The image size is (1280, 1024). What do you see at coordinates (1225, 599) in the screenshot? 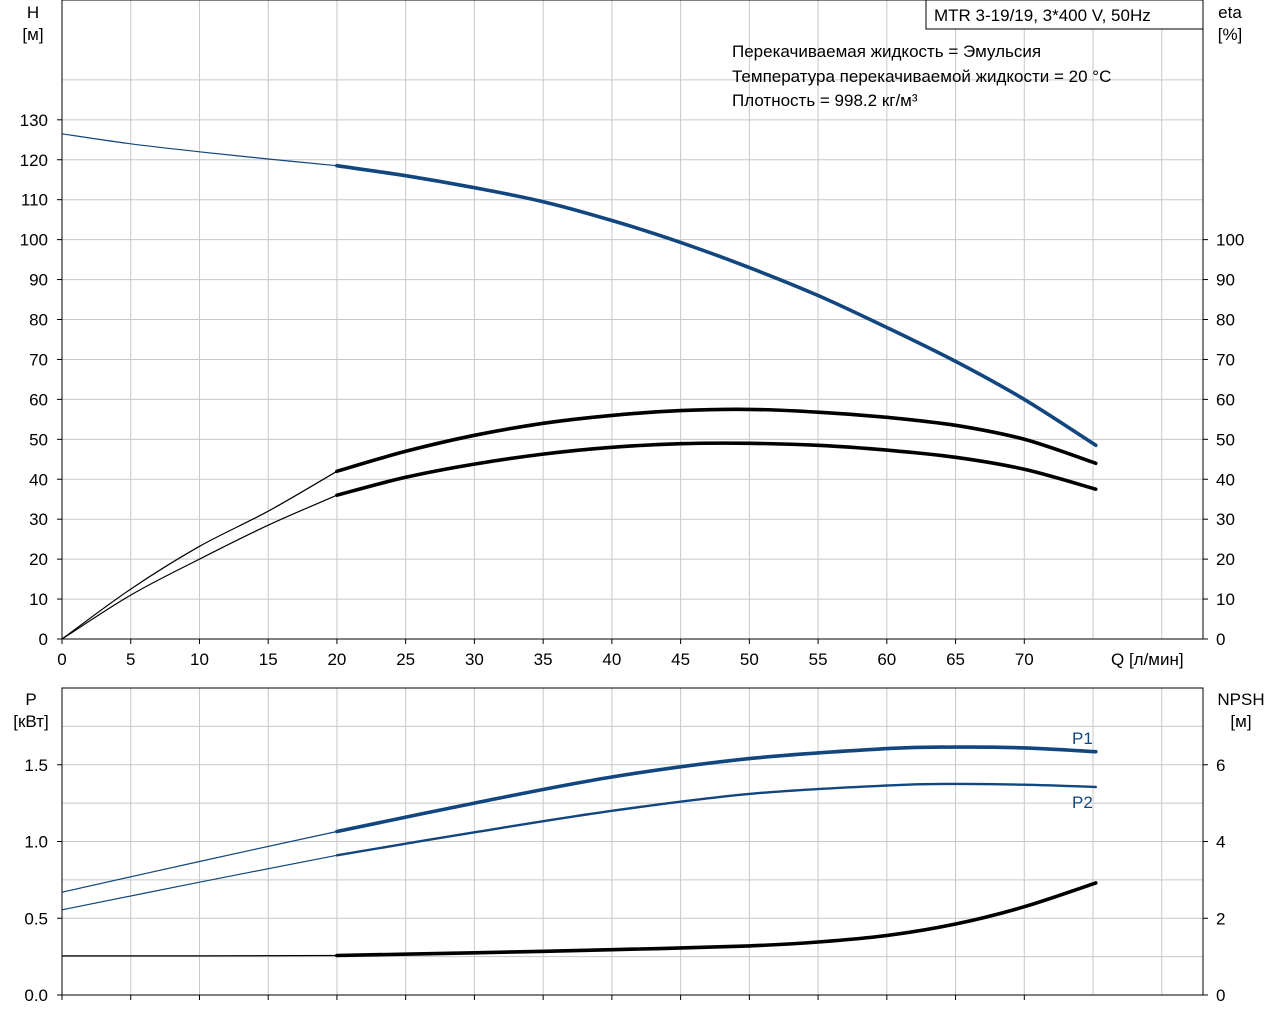
I see `right-tick-label: 10` at bounding box center [1225, 599].